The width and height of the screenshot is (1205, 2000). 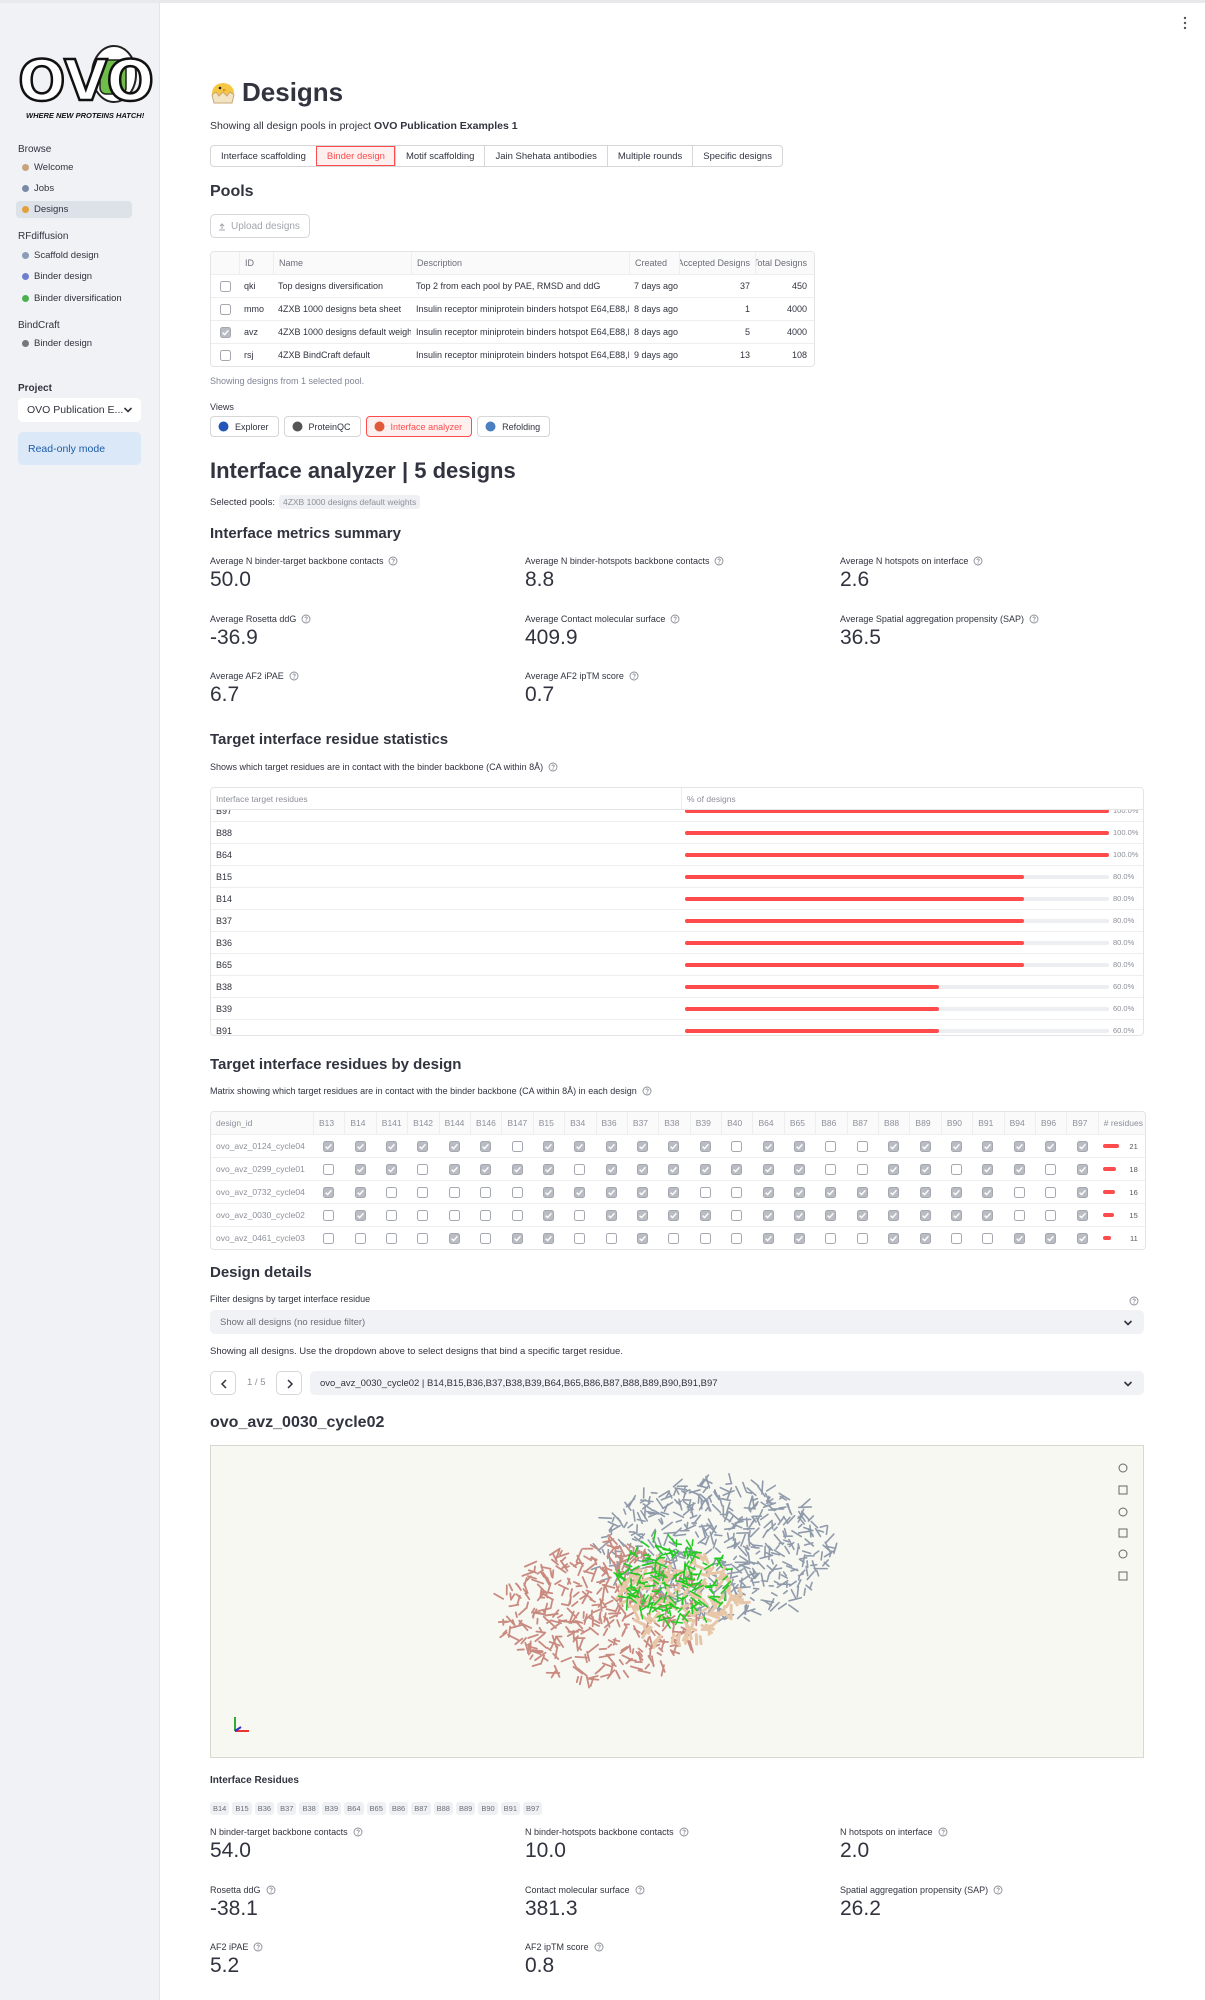 I want to click on pool-tab: Motif scaffolding, so click(x=439, y=156).